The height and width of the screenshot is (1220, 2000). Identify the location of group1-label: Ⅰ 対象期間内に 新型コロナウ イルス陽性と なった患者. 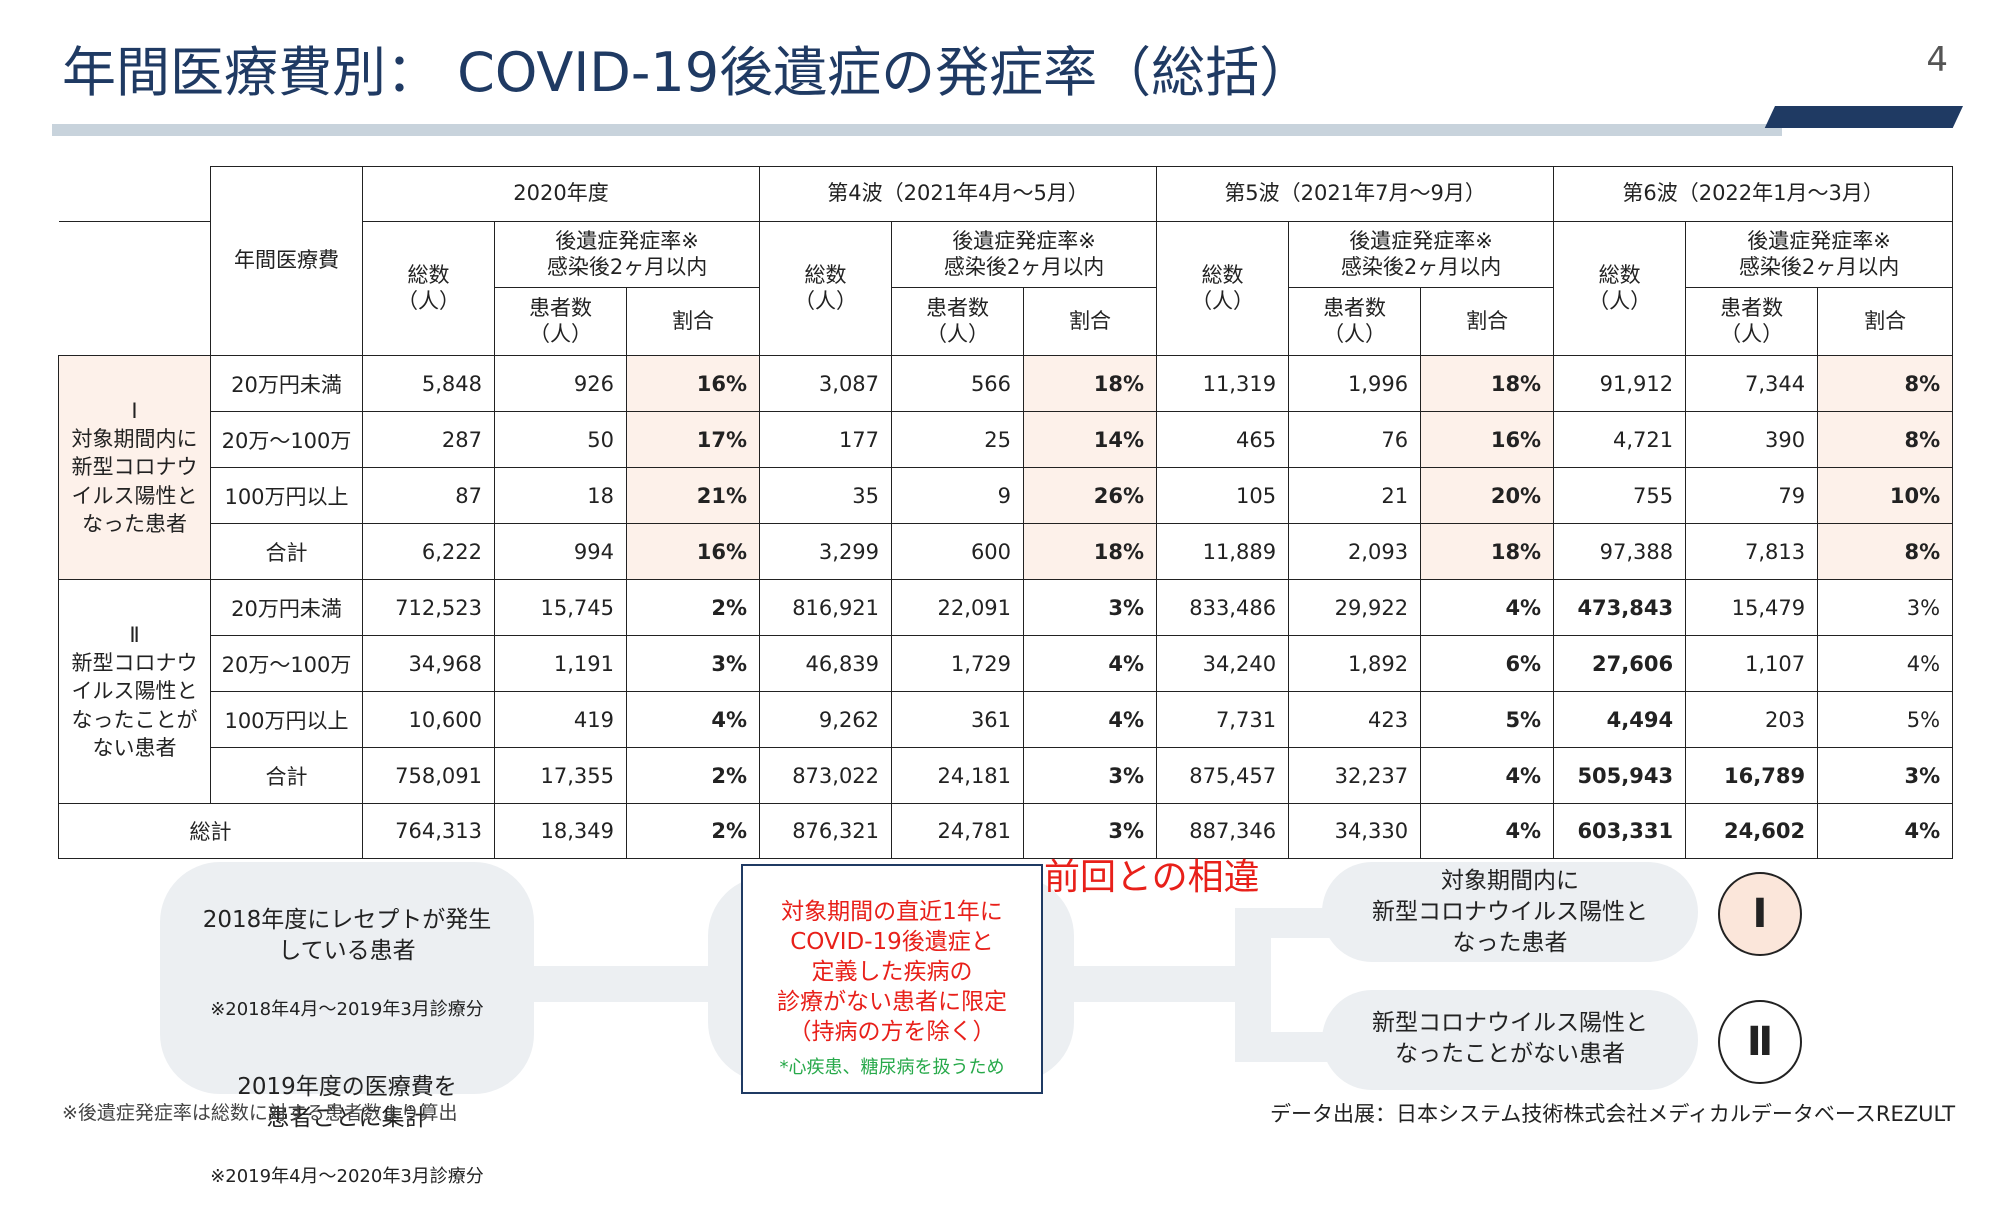
(134, 467).